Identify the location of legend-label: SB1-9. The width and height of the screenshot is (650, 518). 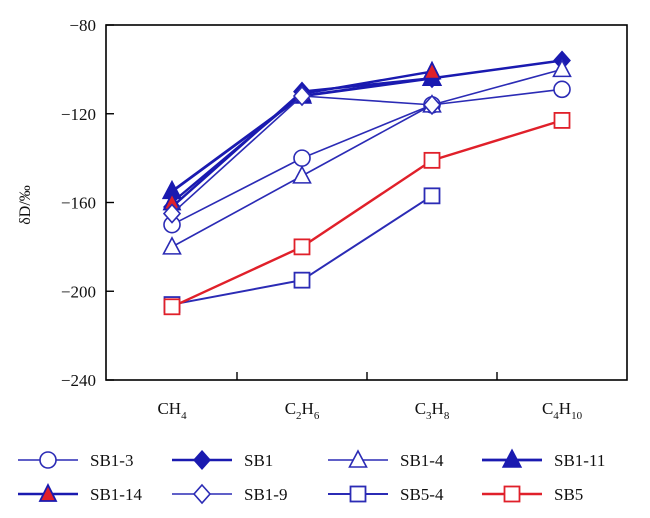
(265, 494).